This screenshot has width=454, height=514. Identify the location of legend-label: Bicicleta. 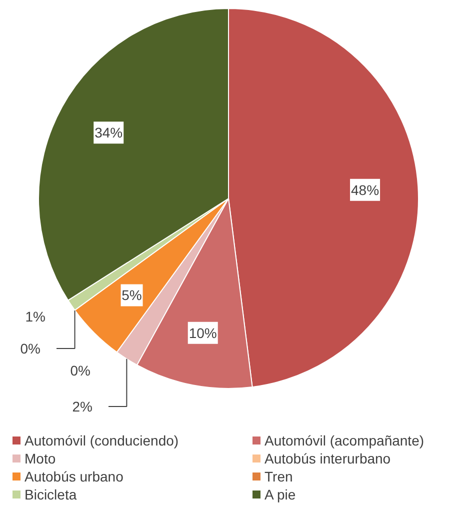
(50, 494).